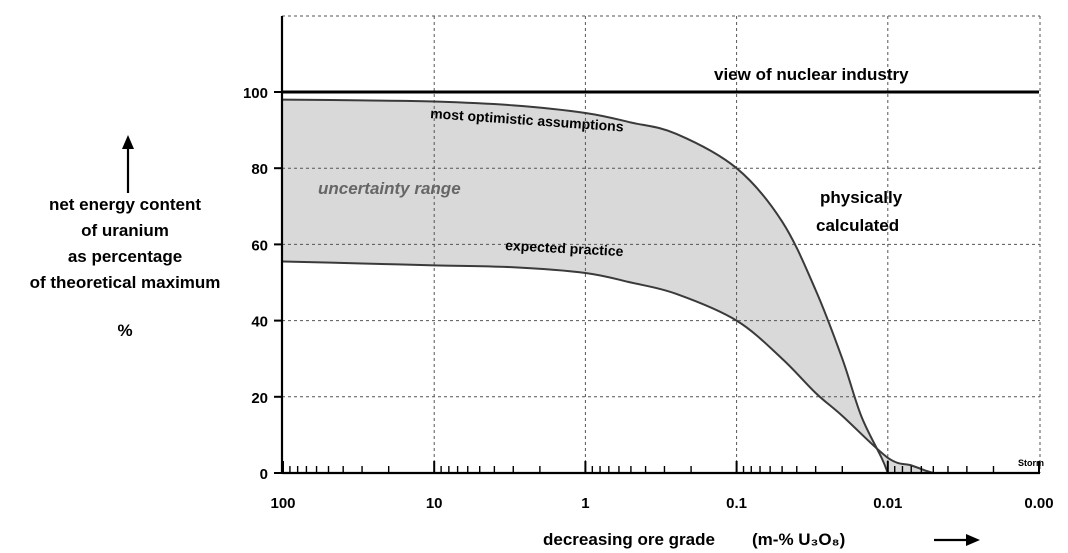 The height and width of the screenshot is (553, 1068). Describe the element at coordinates (564, 248) in the screenshot. I see `annotation-expected-practice: expected practice` at that location.